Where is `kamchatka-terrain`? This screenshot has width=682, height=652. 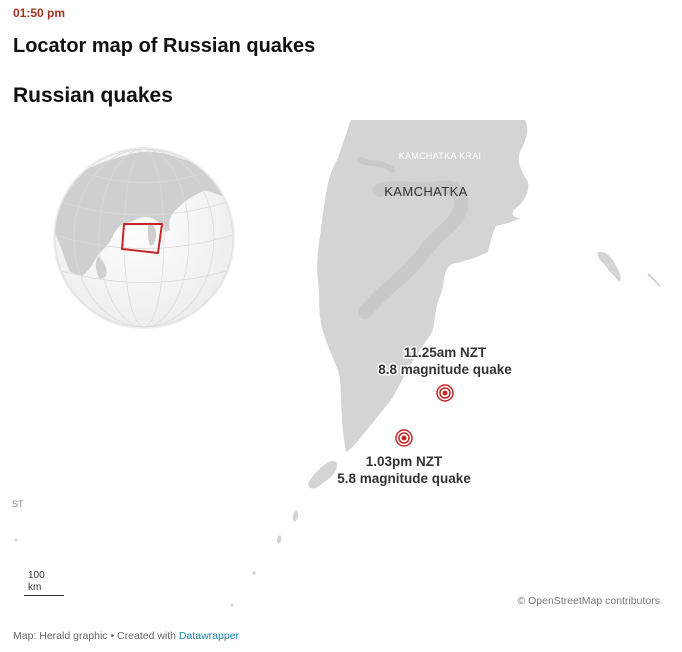 kamchatka-terrain is located at coordinates (413, 249).